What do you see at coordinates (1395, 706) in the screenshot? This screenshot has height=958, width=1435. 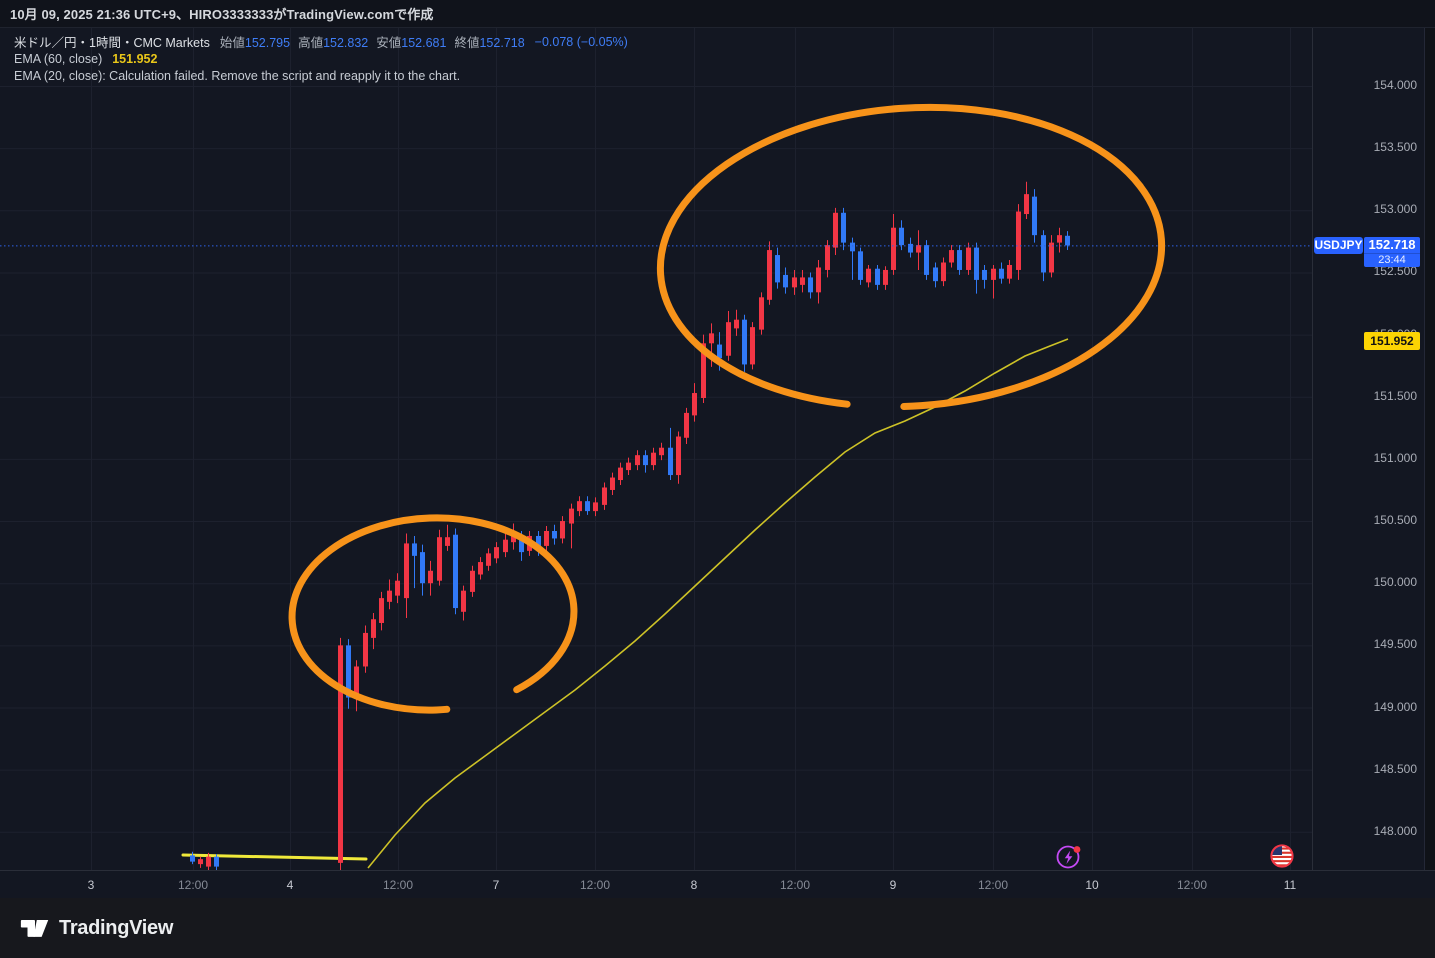 I see `price-axis-label: 149.000` at bounding box center [1395, 706].